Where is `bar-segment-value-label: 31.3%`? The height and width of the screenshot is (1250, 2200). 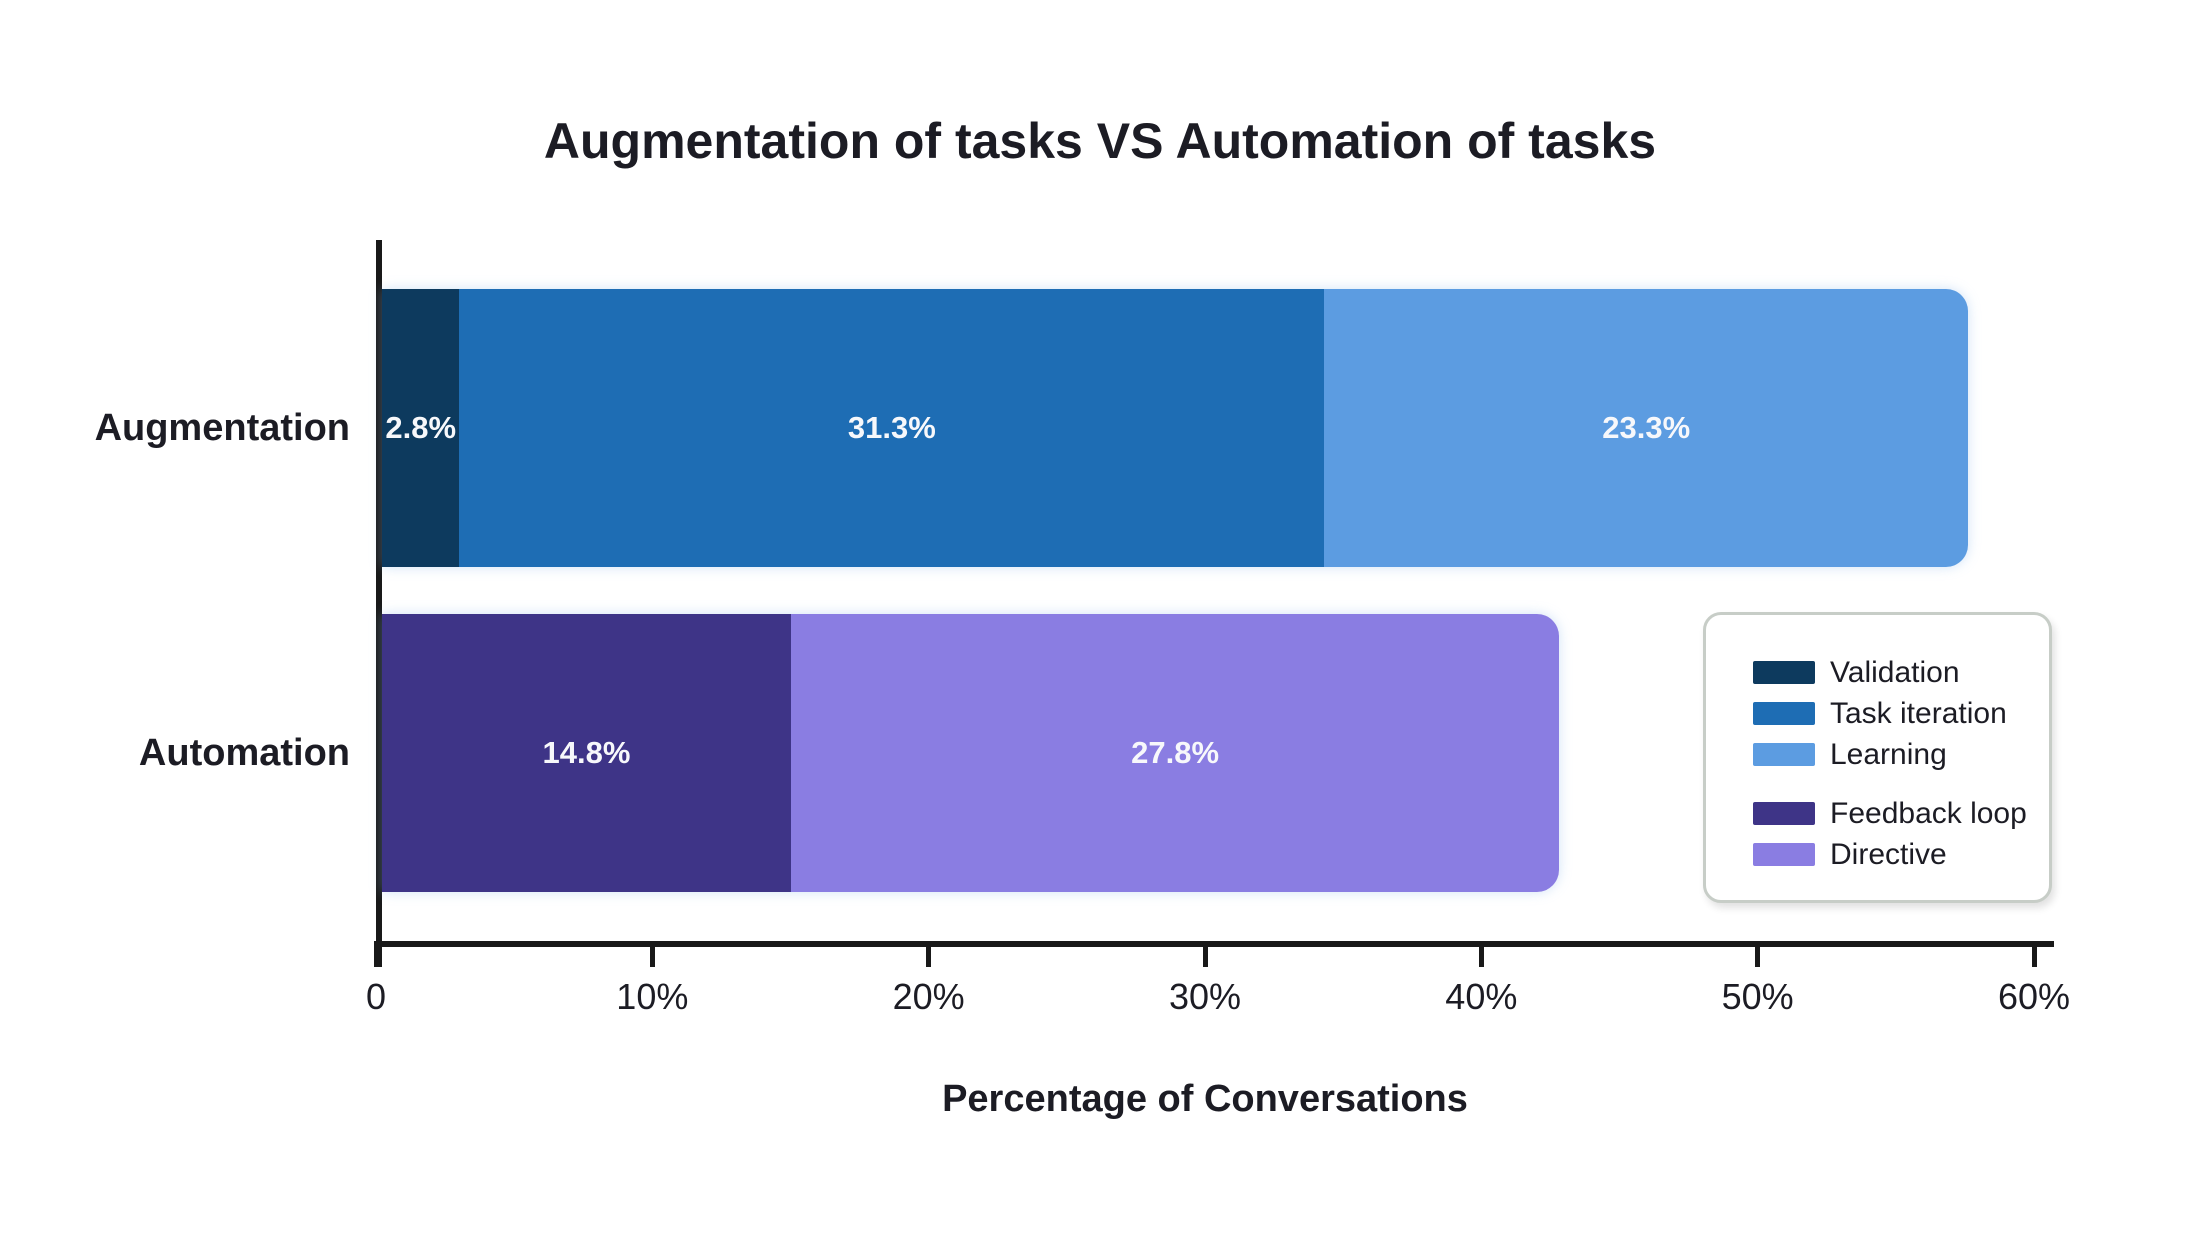
bar-segment-value-label: 31.3% is located at coordinates (891, 427).